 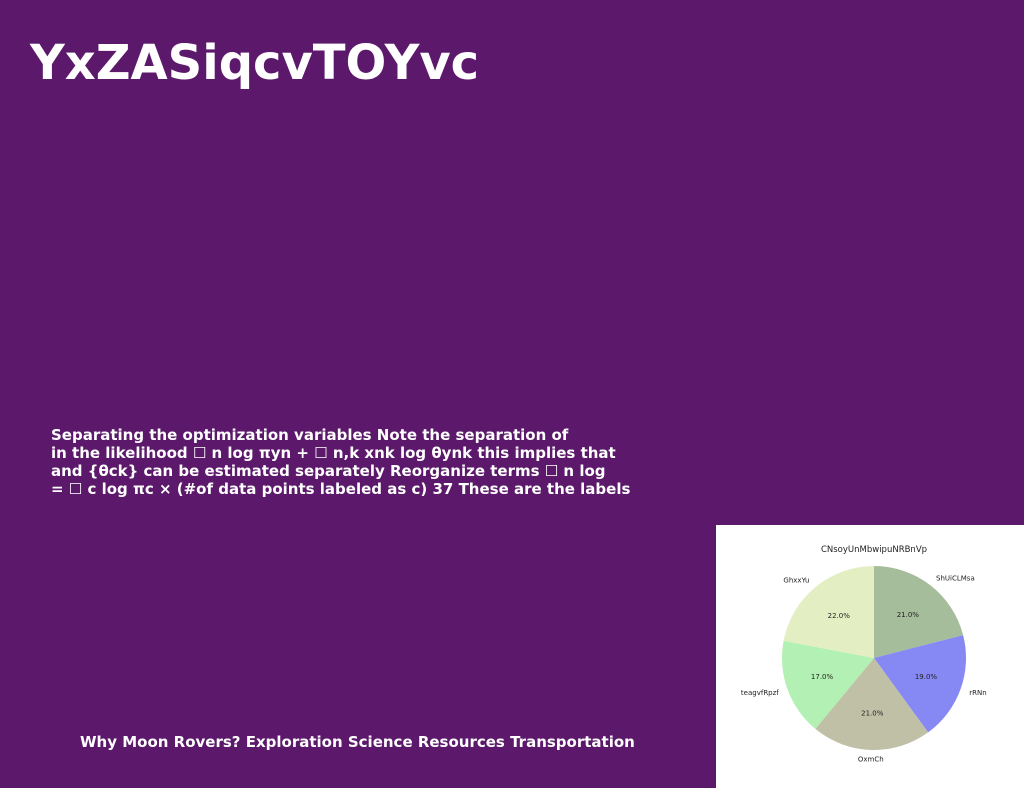 What do you see at coordinates (822, 677) in the screenshot?
I see `slice-percent-label: 17.0%` at bounding box center [822, 677].